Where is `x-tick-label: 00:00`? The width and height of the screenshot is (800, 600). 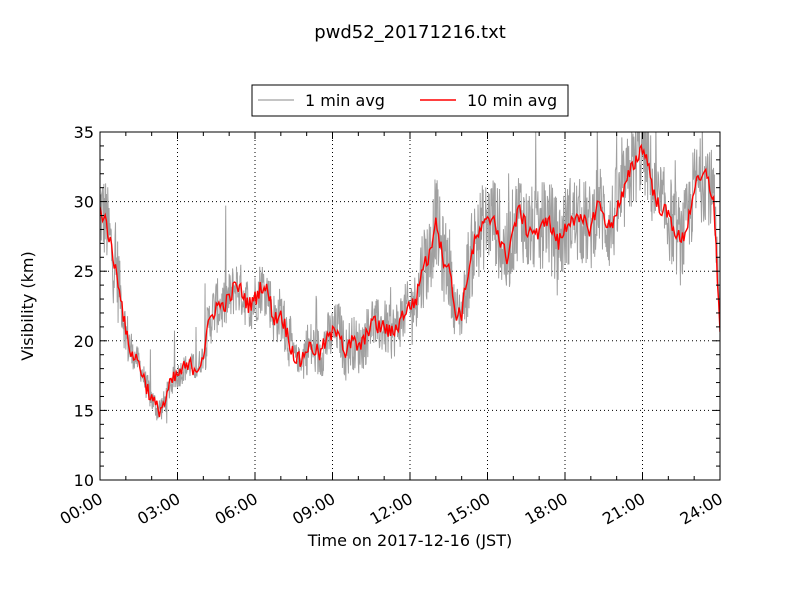 x-tick-label: 00:00 is located at coordinates (81, 509).